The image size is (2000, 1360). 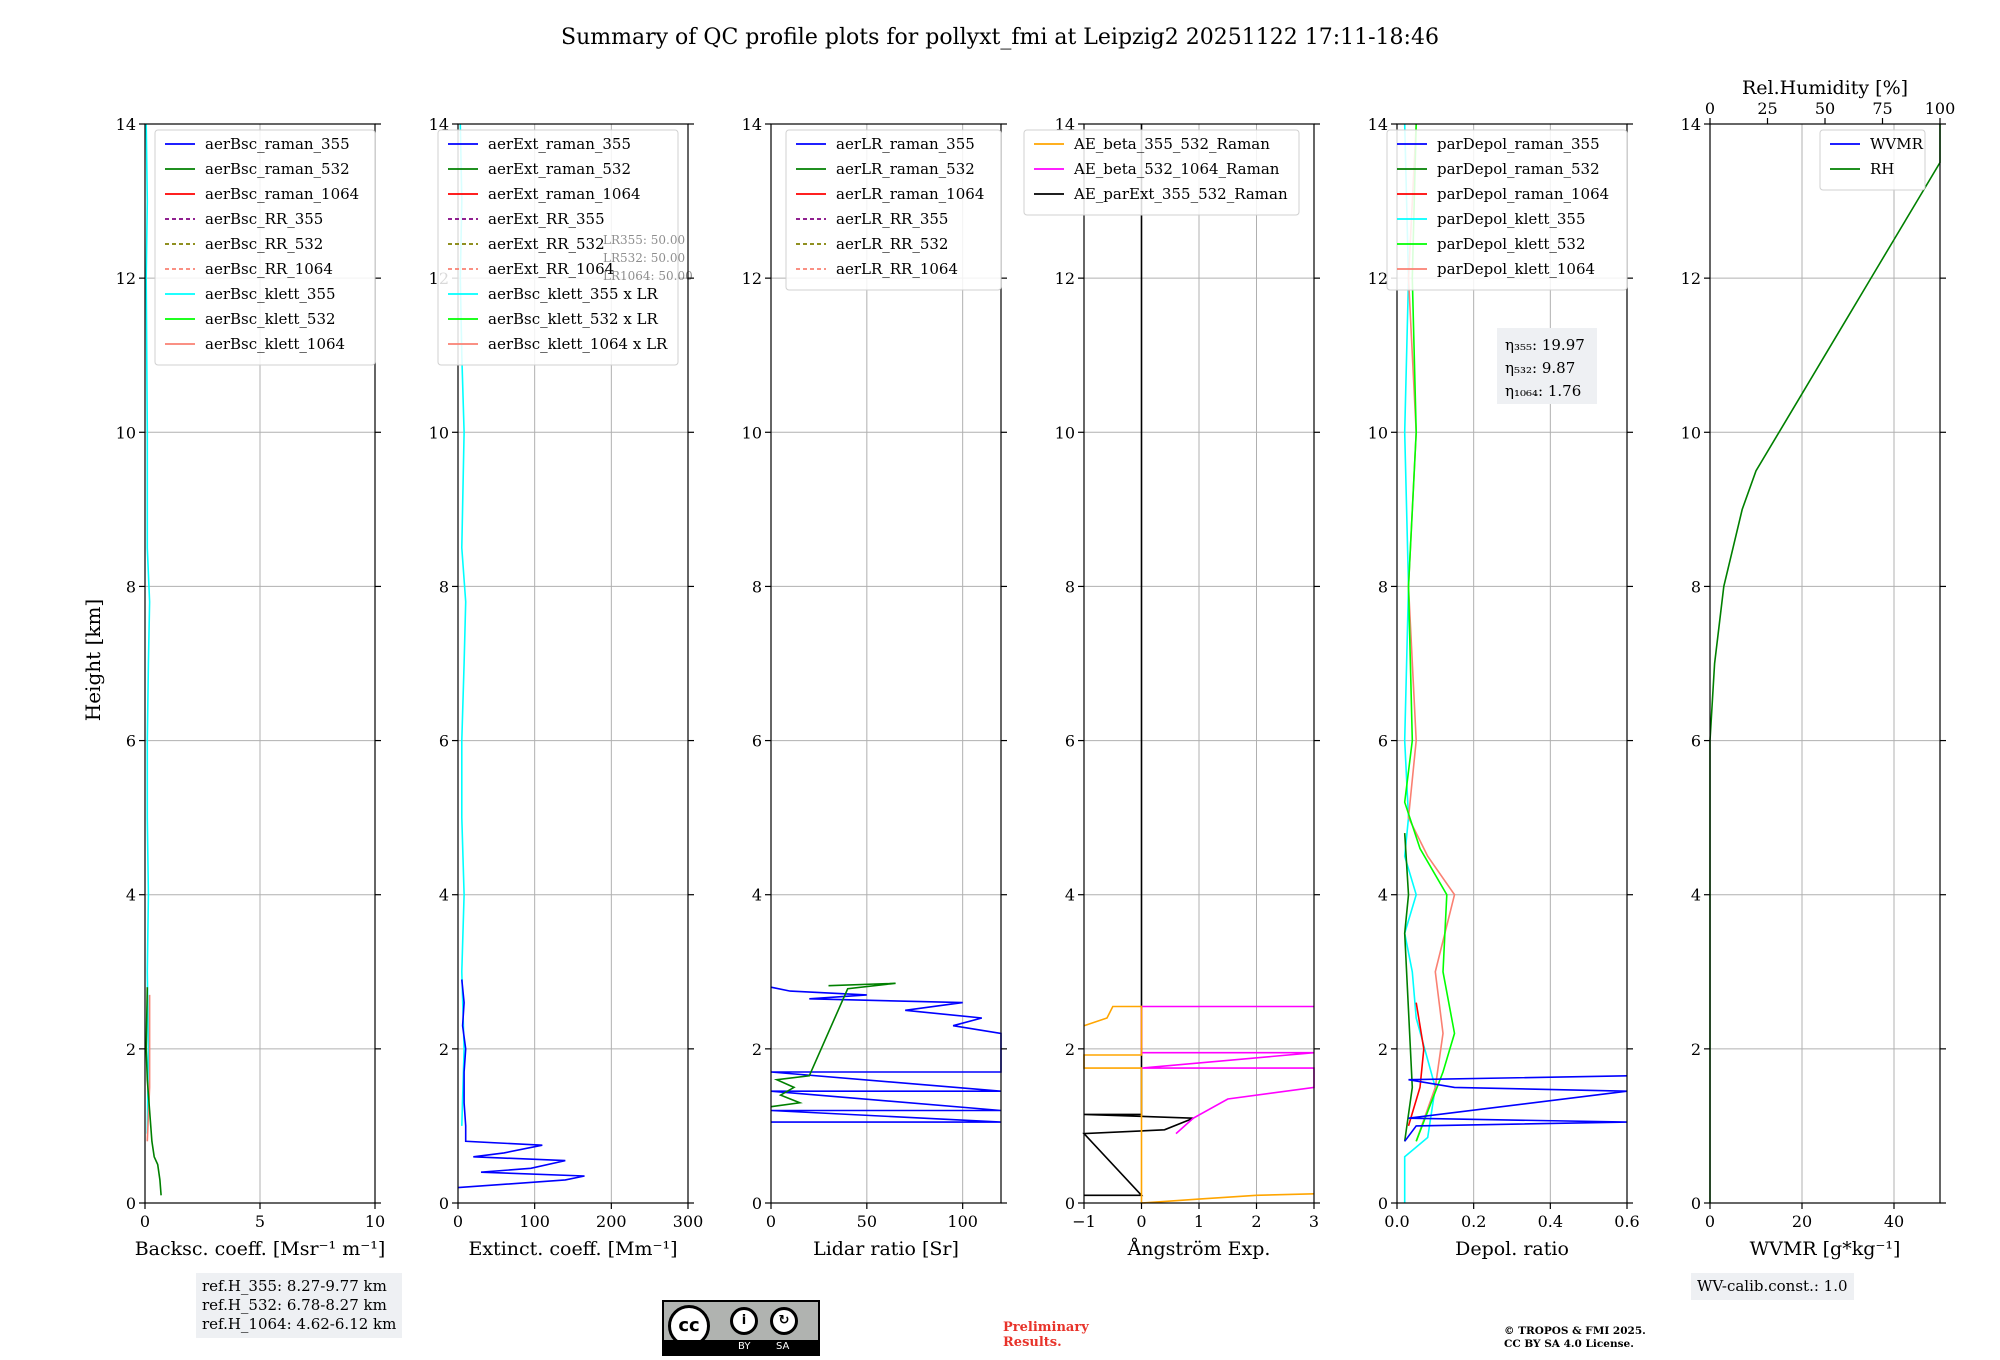 What do you see at coordinates (1176, 169) in the screenshot?
I see `legend-label: AE_beta_532_1064_Raman` at bounding box center [1176, 169].